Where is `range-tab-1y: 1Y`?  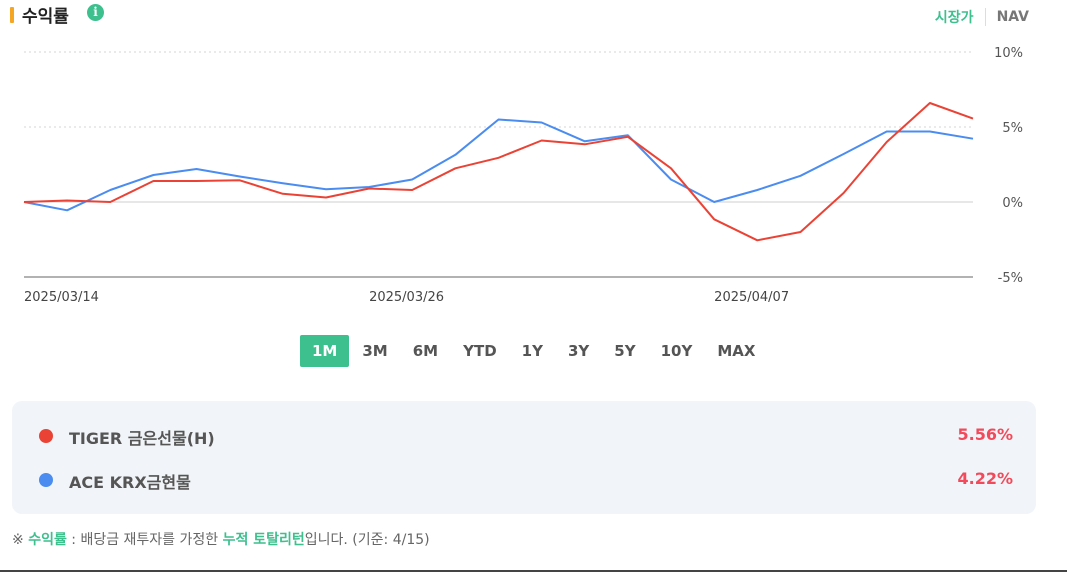 range-tab-1y: 1Y is located at coordinates (532, 351).